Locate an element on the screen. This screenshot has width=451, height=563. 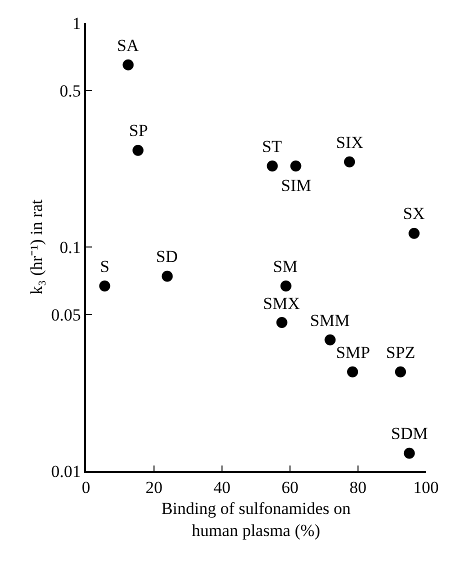
x-tick-label: 100 is located at coordinates (426, 488).